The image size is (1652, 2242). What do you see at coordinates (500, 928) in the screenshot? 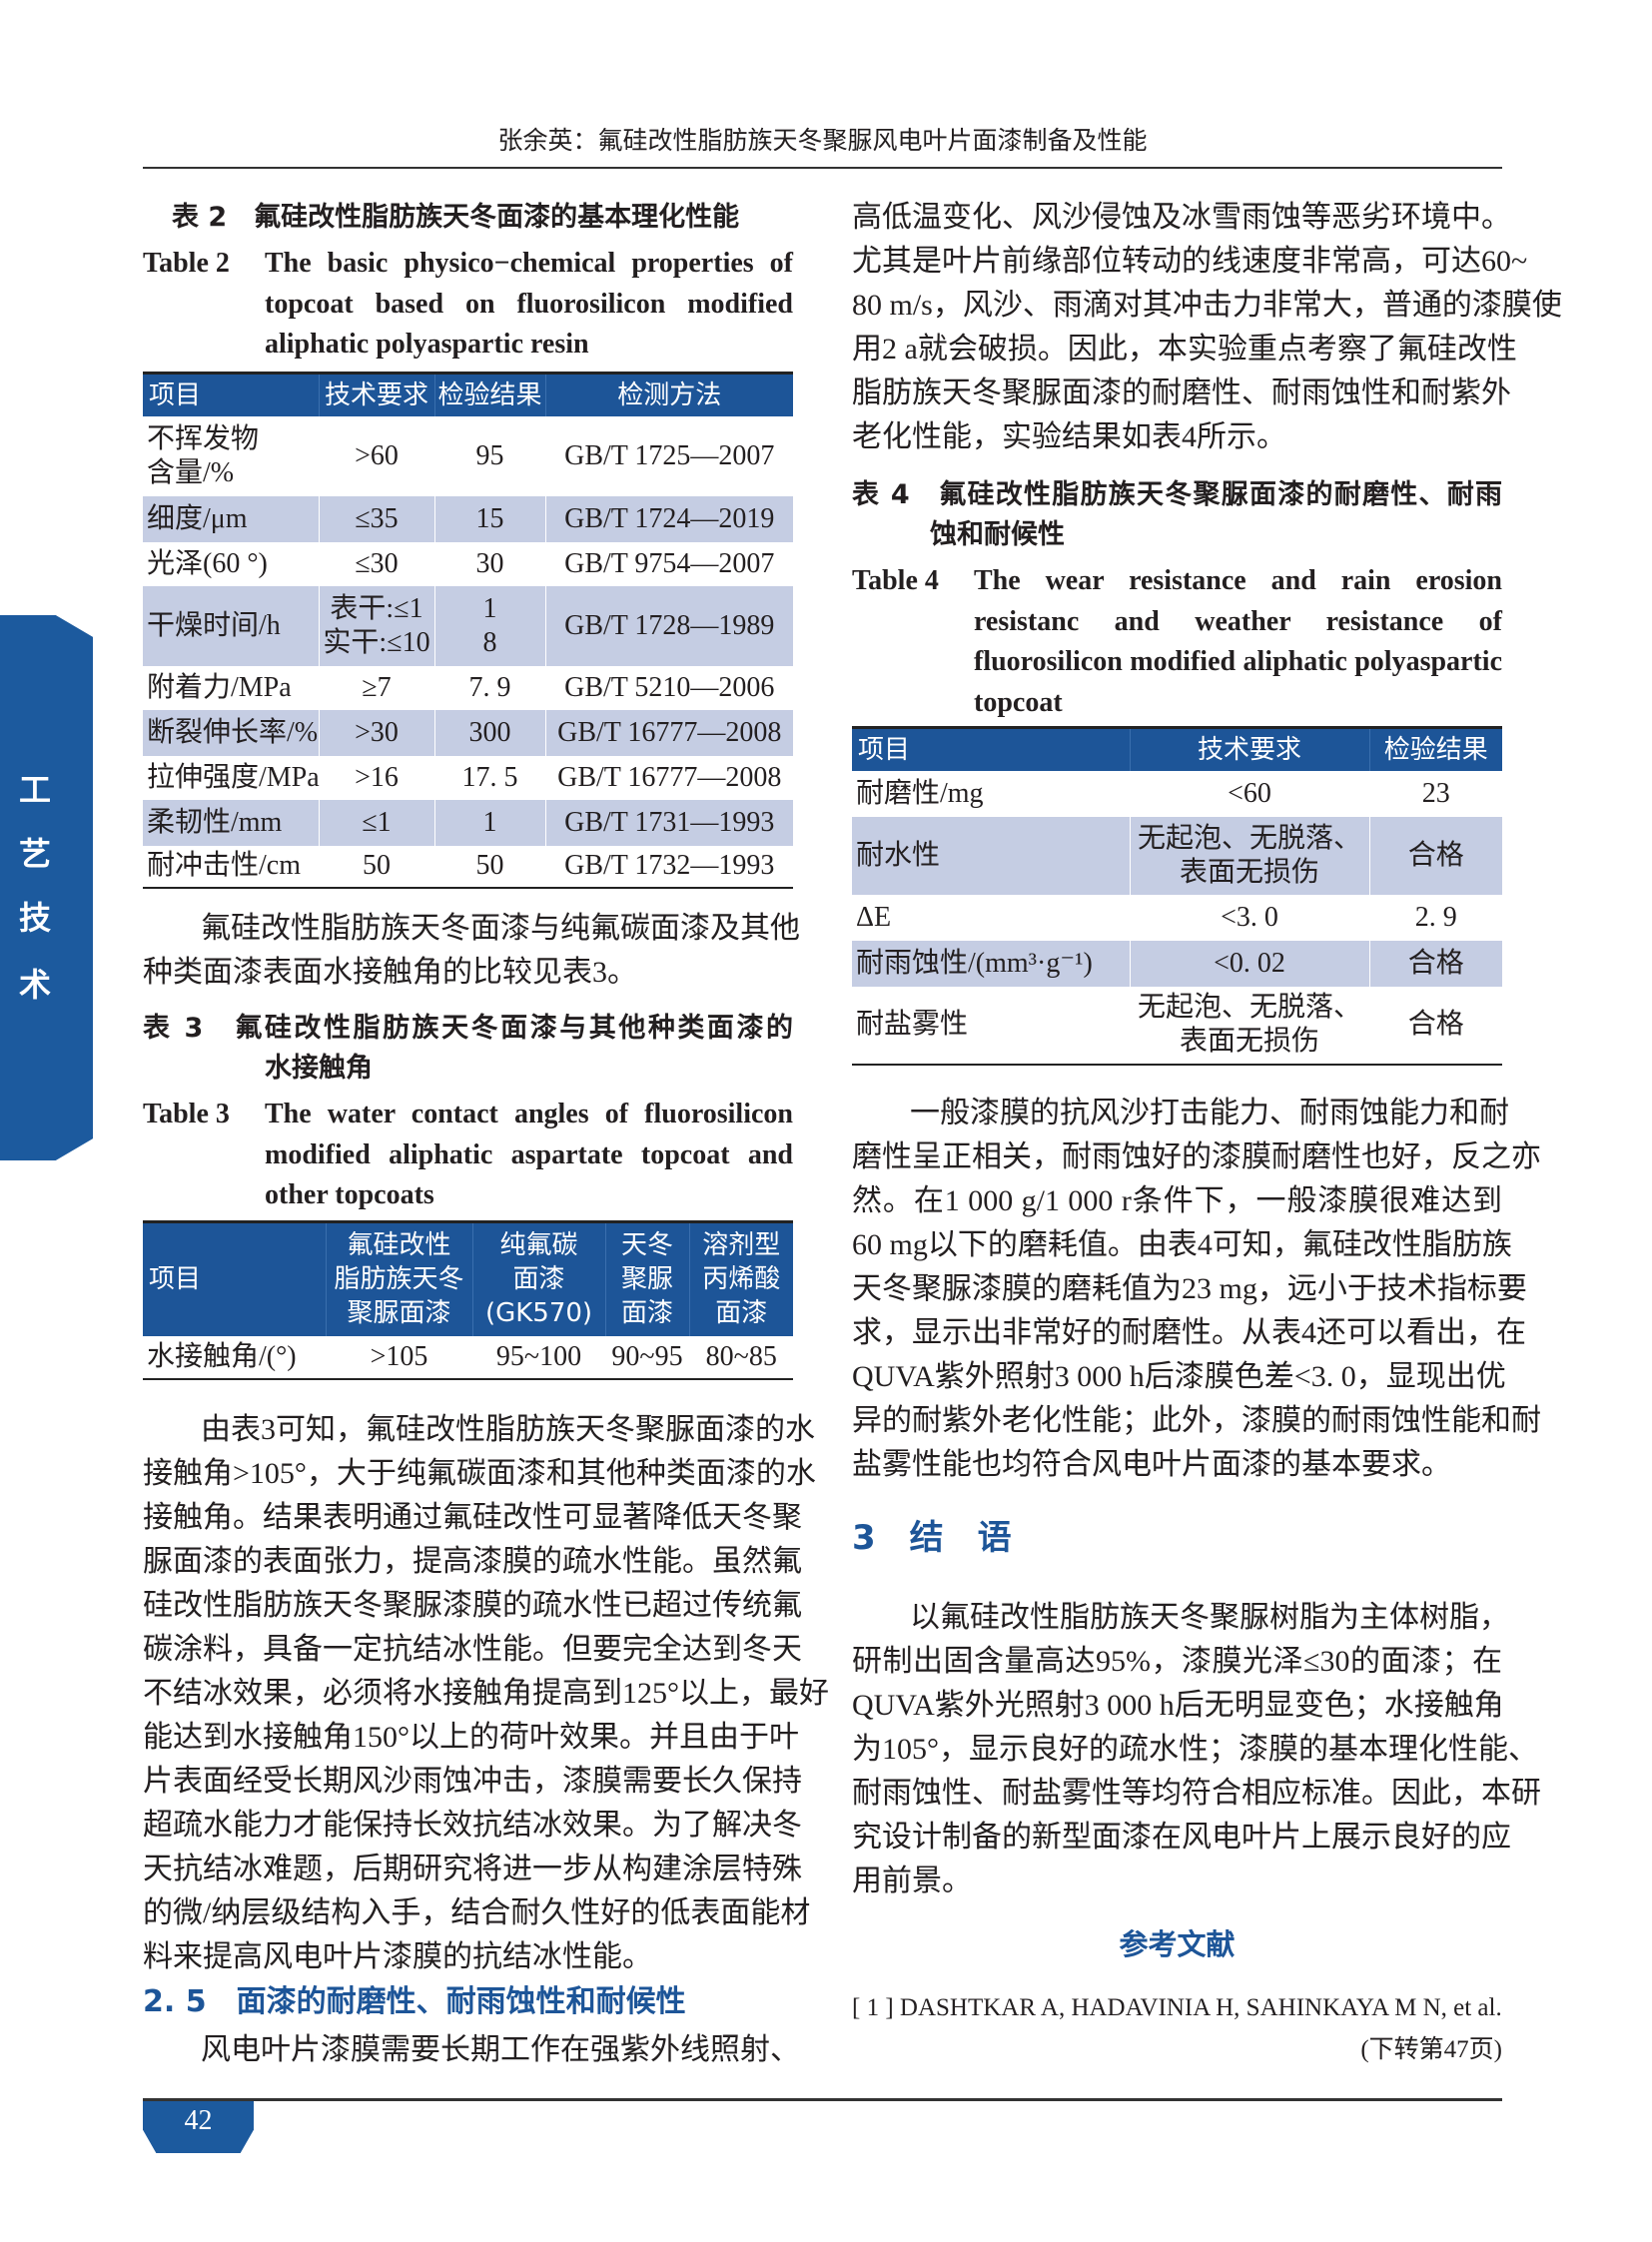
I see `text-line: 氟硅改性脂肪族天冬面漆与纯氟碳面漆及其他` at bounding box center [500, 928].